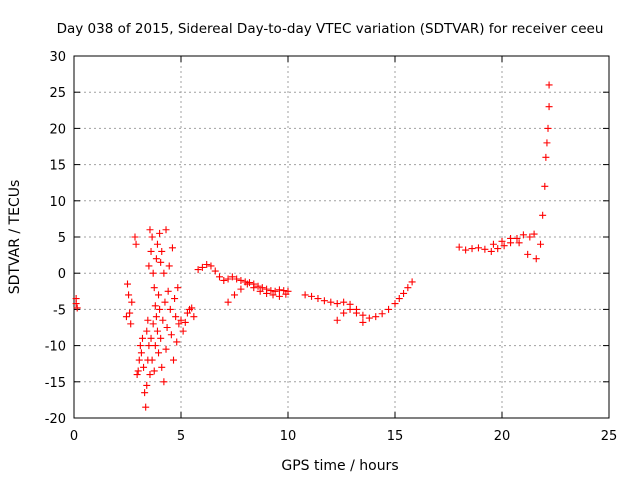 This screenshot has width=640, height=480. Describe the element at coordinates (57, 129) in the screenshot. I see `y-tick-label: 20` at that location.